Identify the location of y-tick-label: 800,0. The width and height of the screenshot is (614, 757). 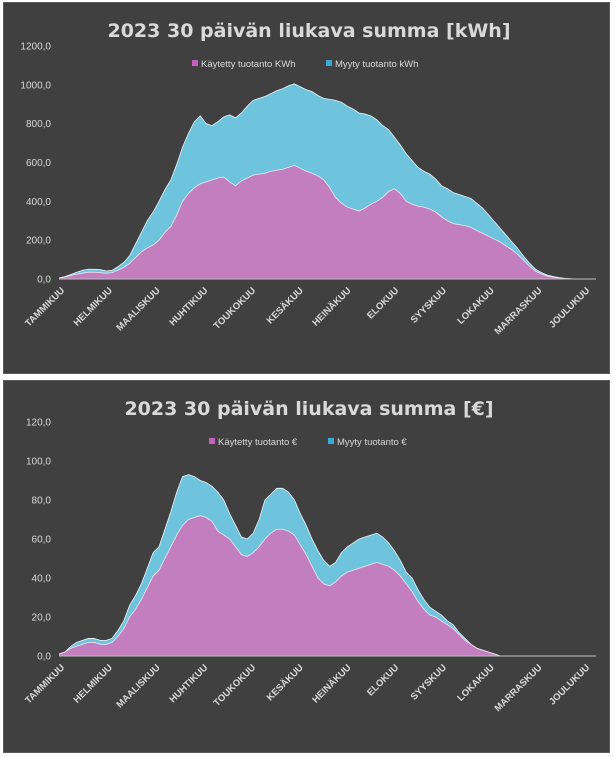
(38, 124).